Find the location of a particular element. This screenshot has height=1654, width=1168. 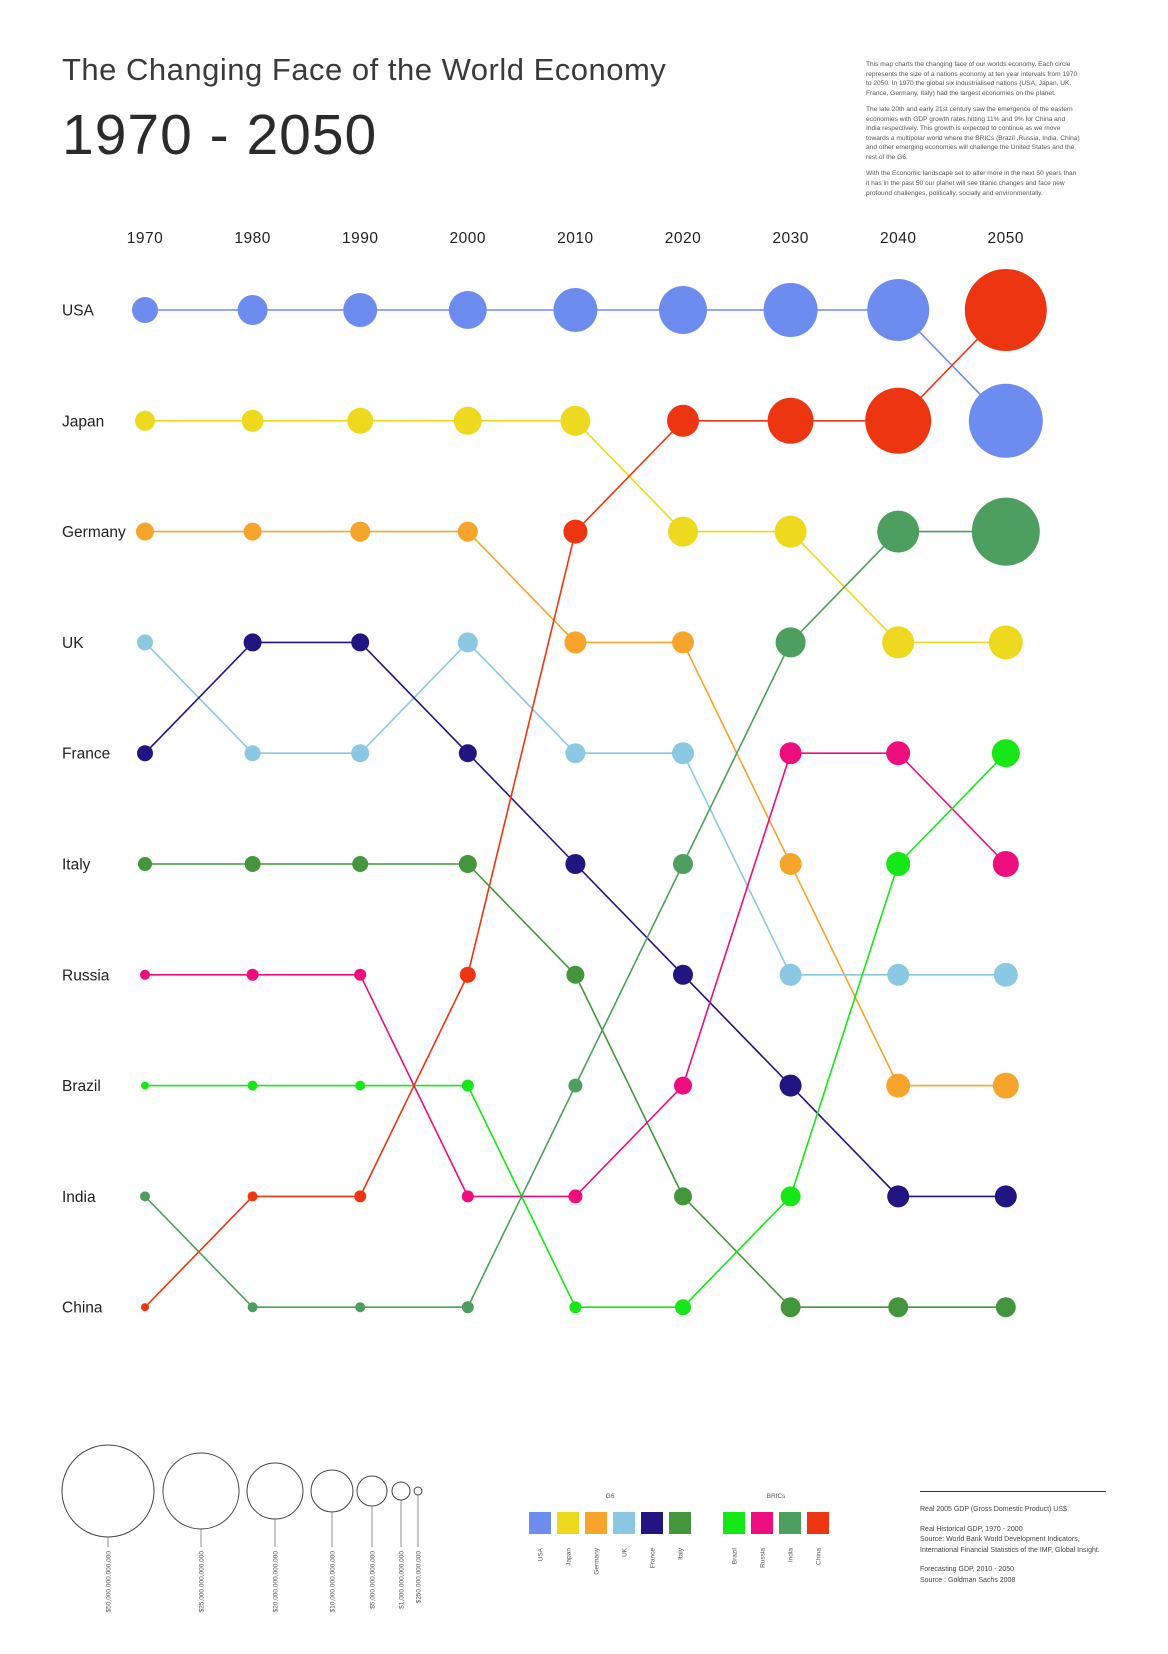

gdp-bubble-uk-2020 is located at coordinates (683, 753).